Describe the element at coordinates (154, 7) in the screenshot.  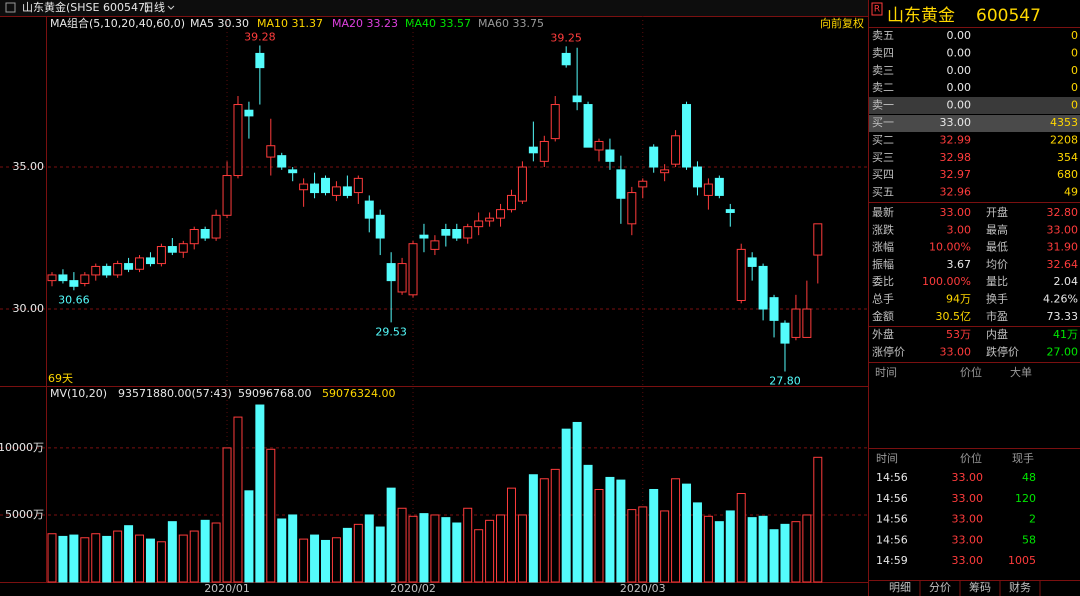
I see `period: 日线` at that location.